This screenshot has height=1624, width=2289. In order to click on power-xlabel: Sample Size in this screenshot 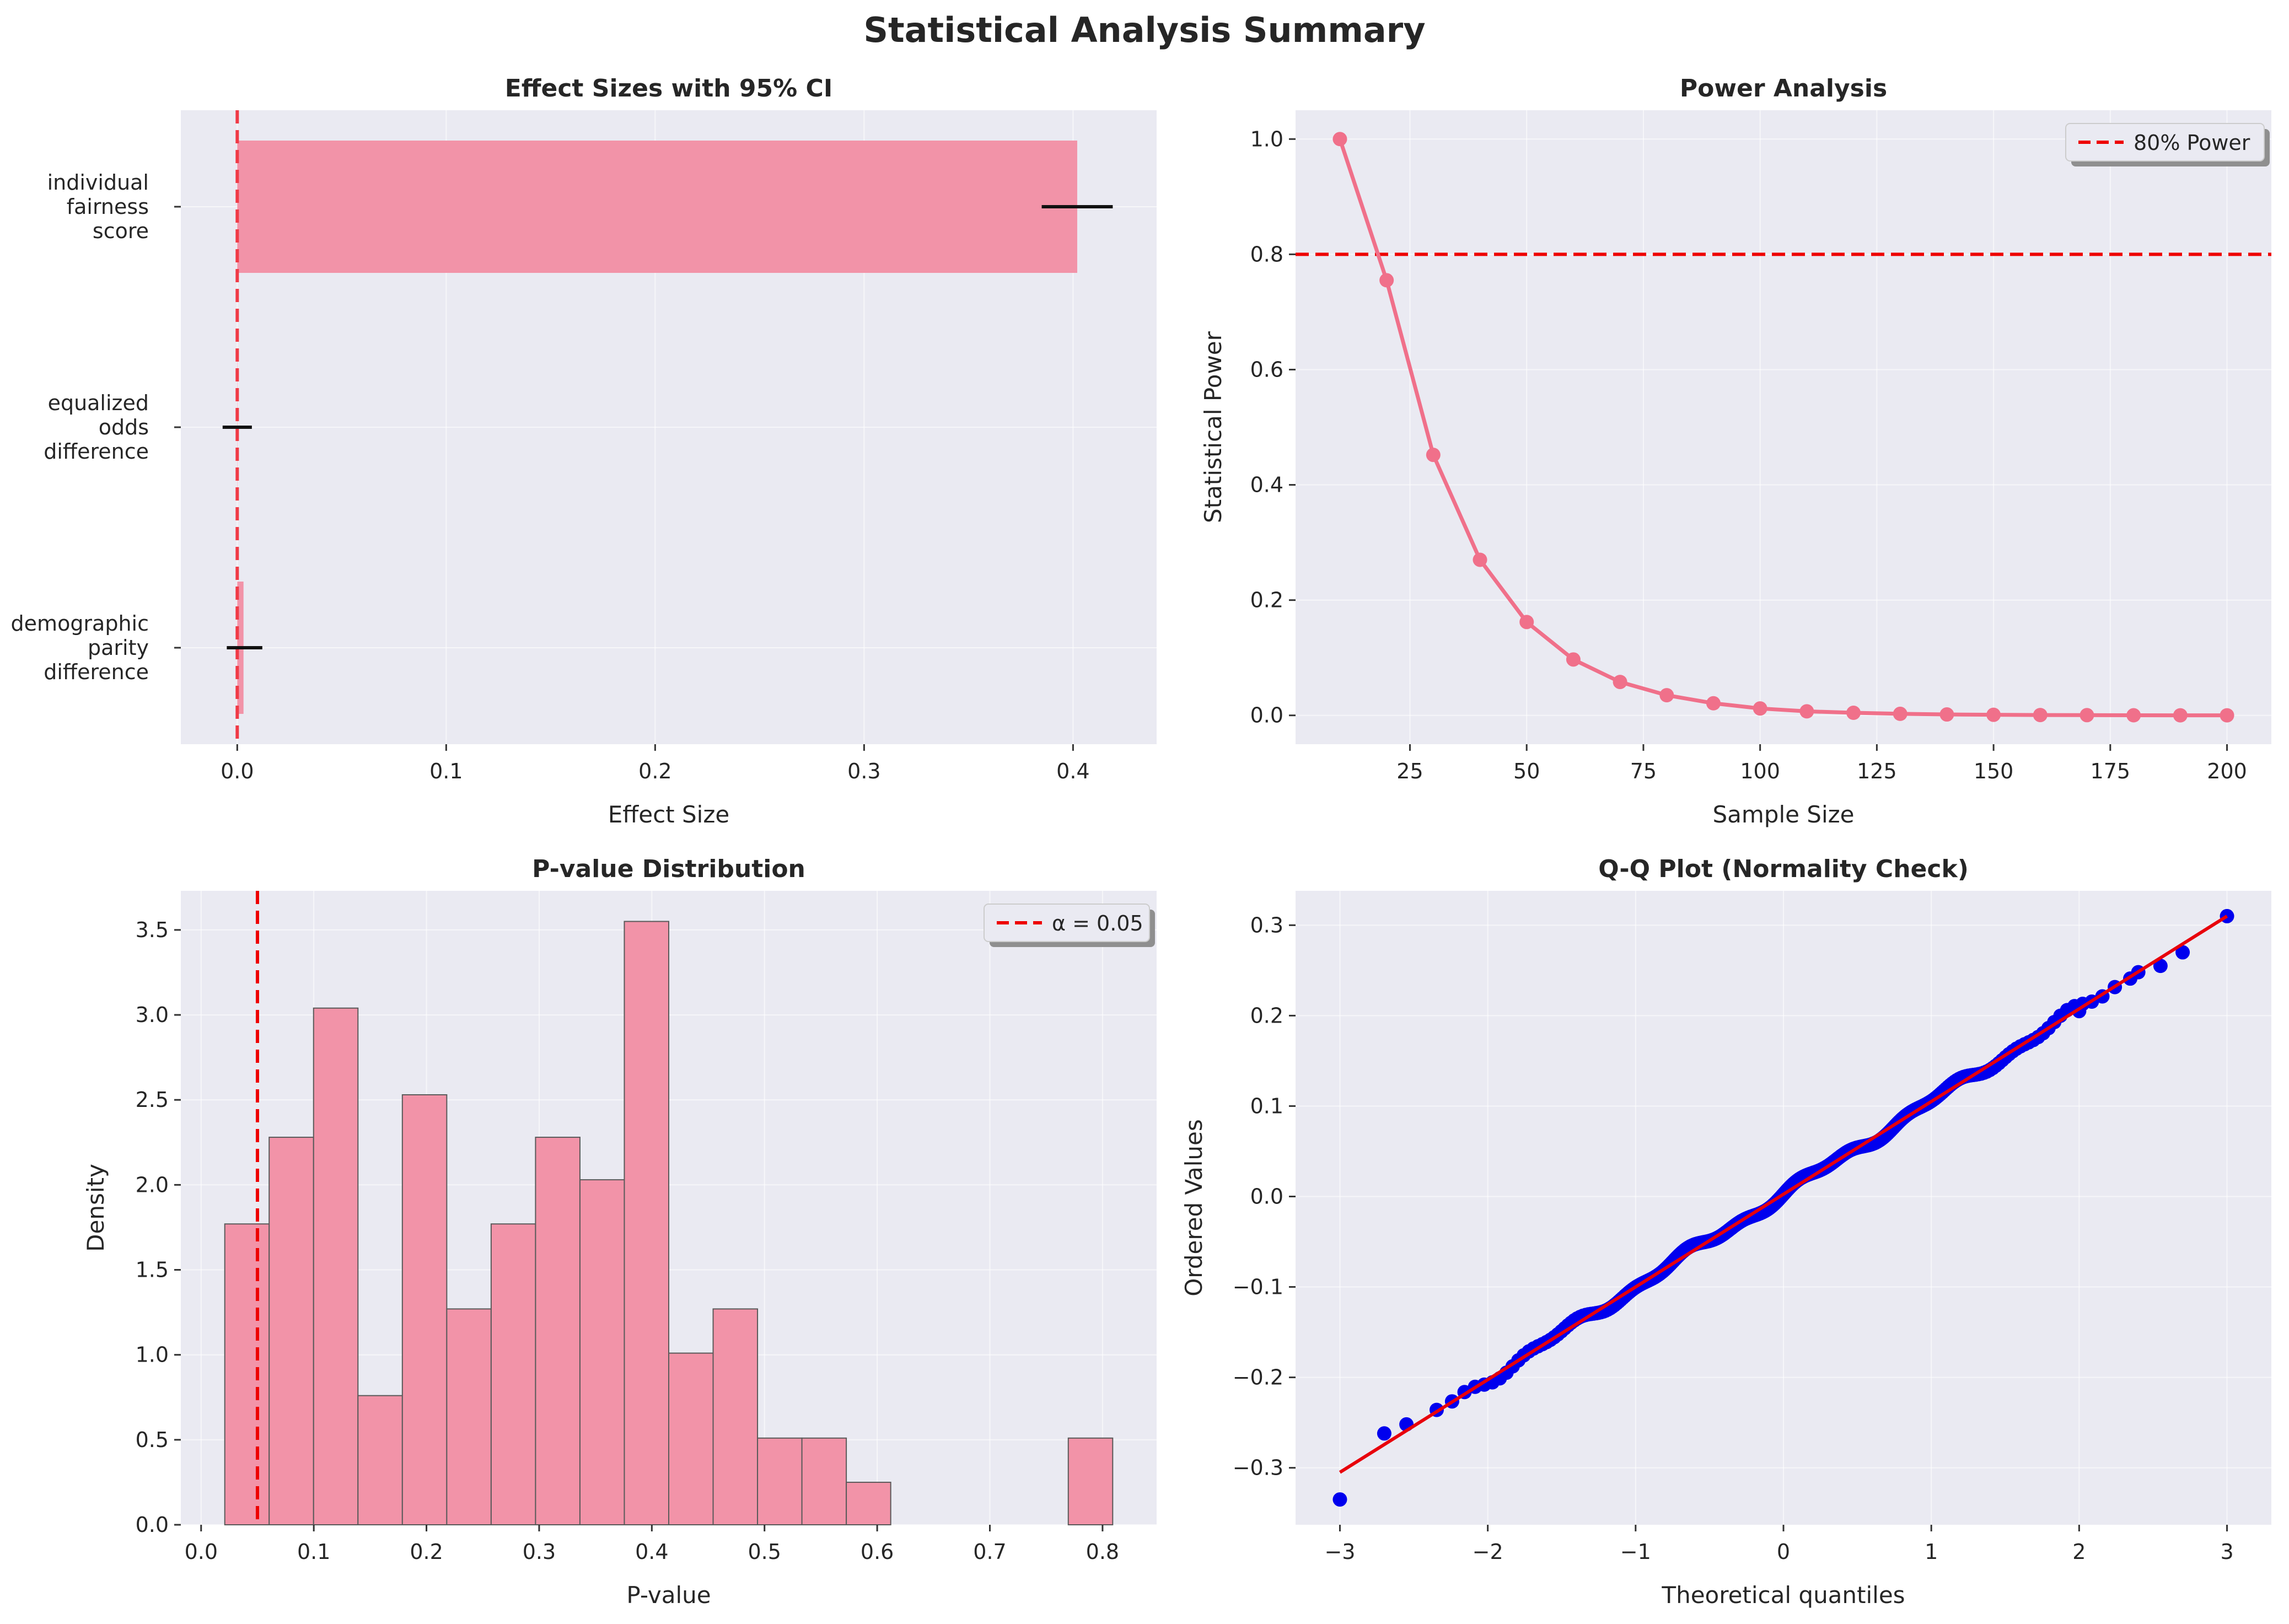, I will do `click(1783, 815)`.